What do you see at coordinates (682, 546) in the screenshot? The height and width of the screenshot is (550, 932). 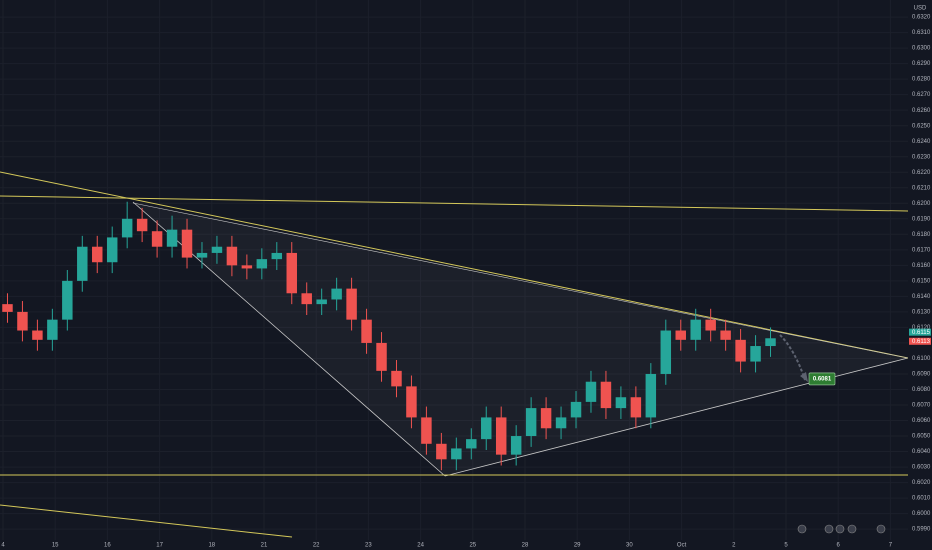 I see `x-tick-label: Oct` at bounding box center [682, 546].